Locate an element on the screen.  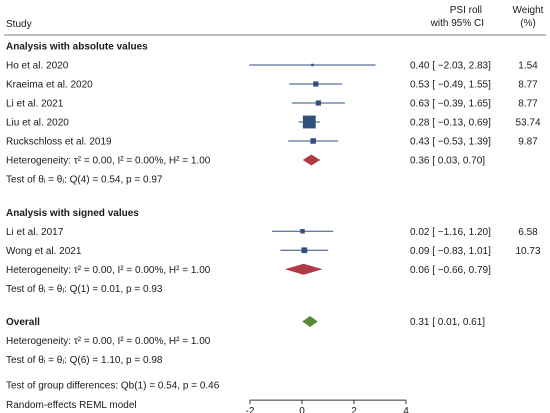
weight-value-1-1: 10.73 is located at coordinates (527, 251).